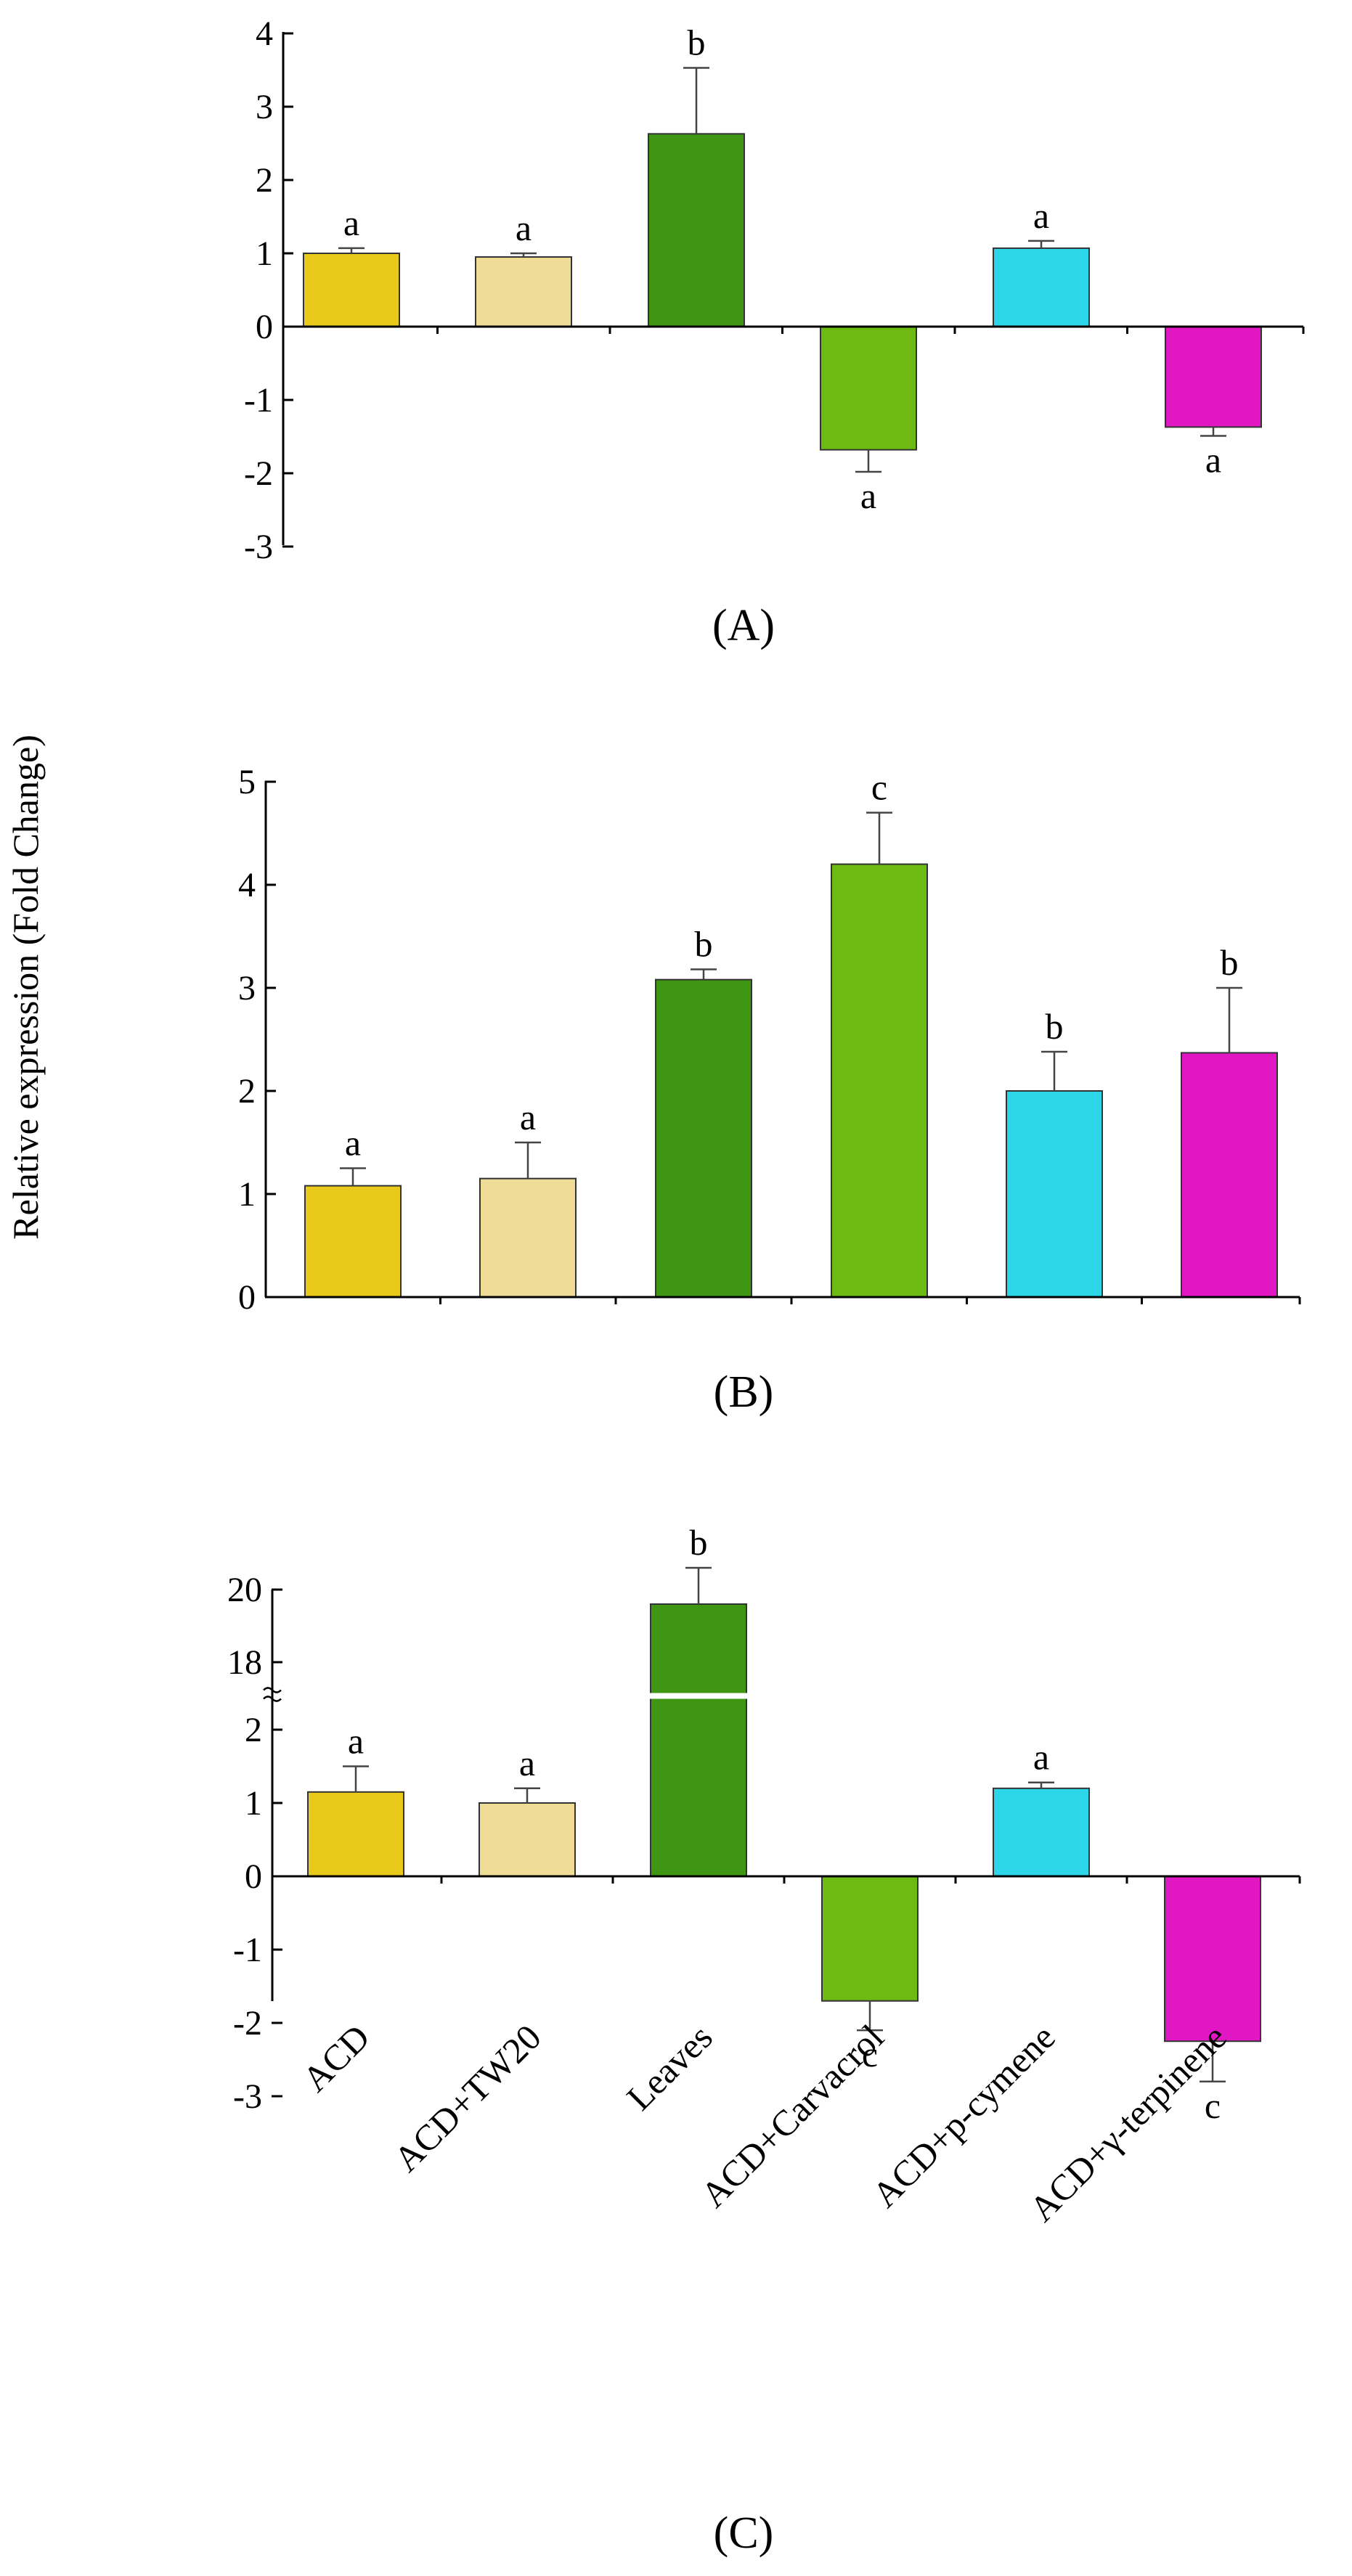  Describe the element at coordinates (245, 1590) in the screenshot. I see `y-tick-label: 20` at that location.